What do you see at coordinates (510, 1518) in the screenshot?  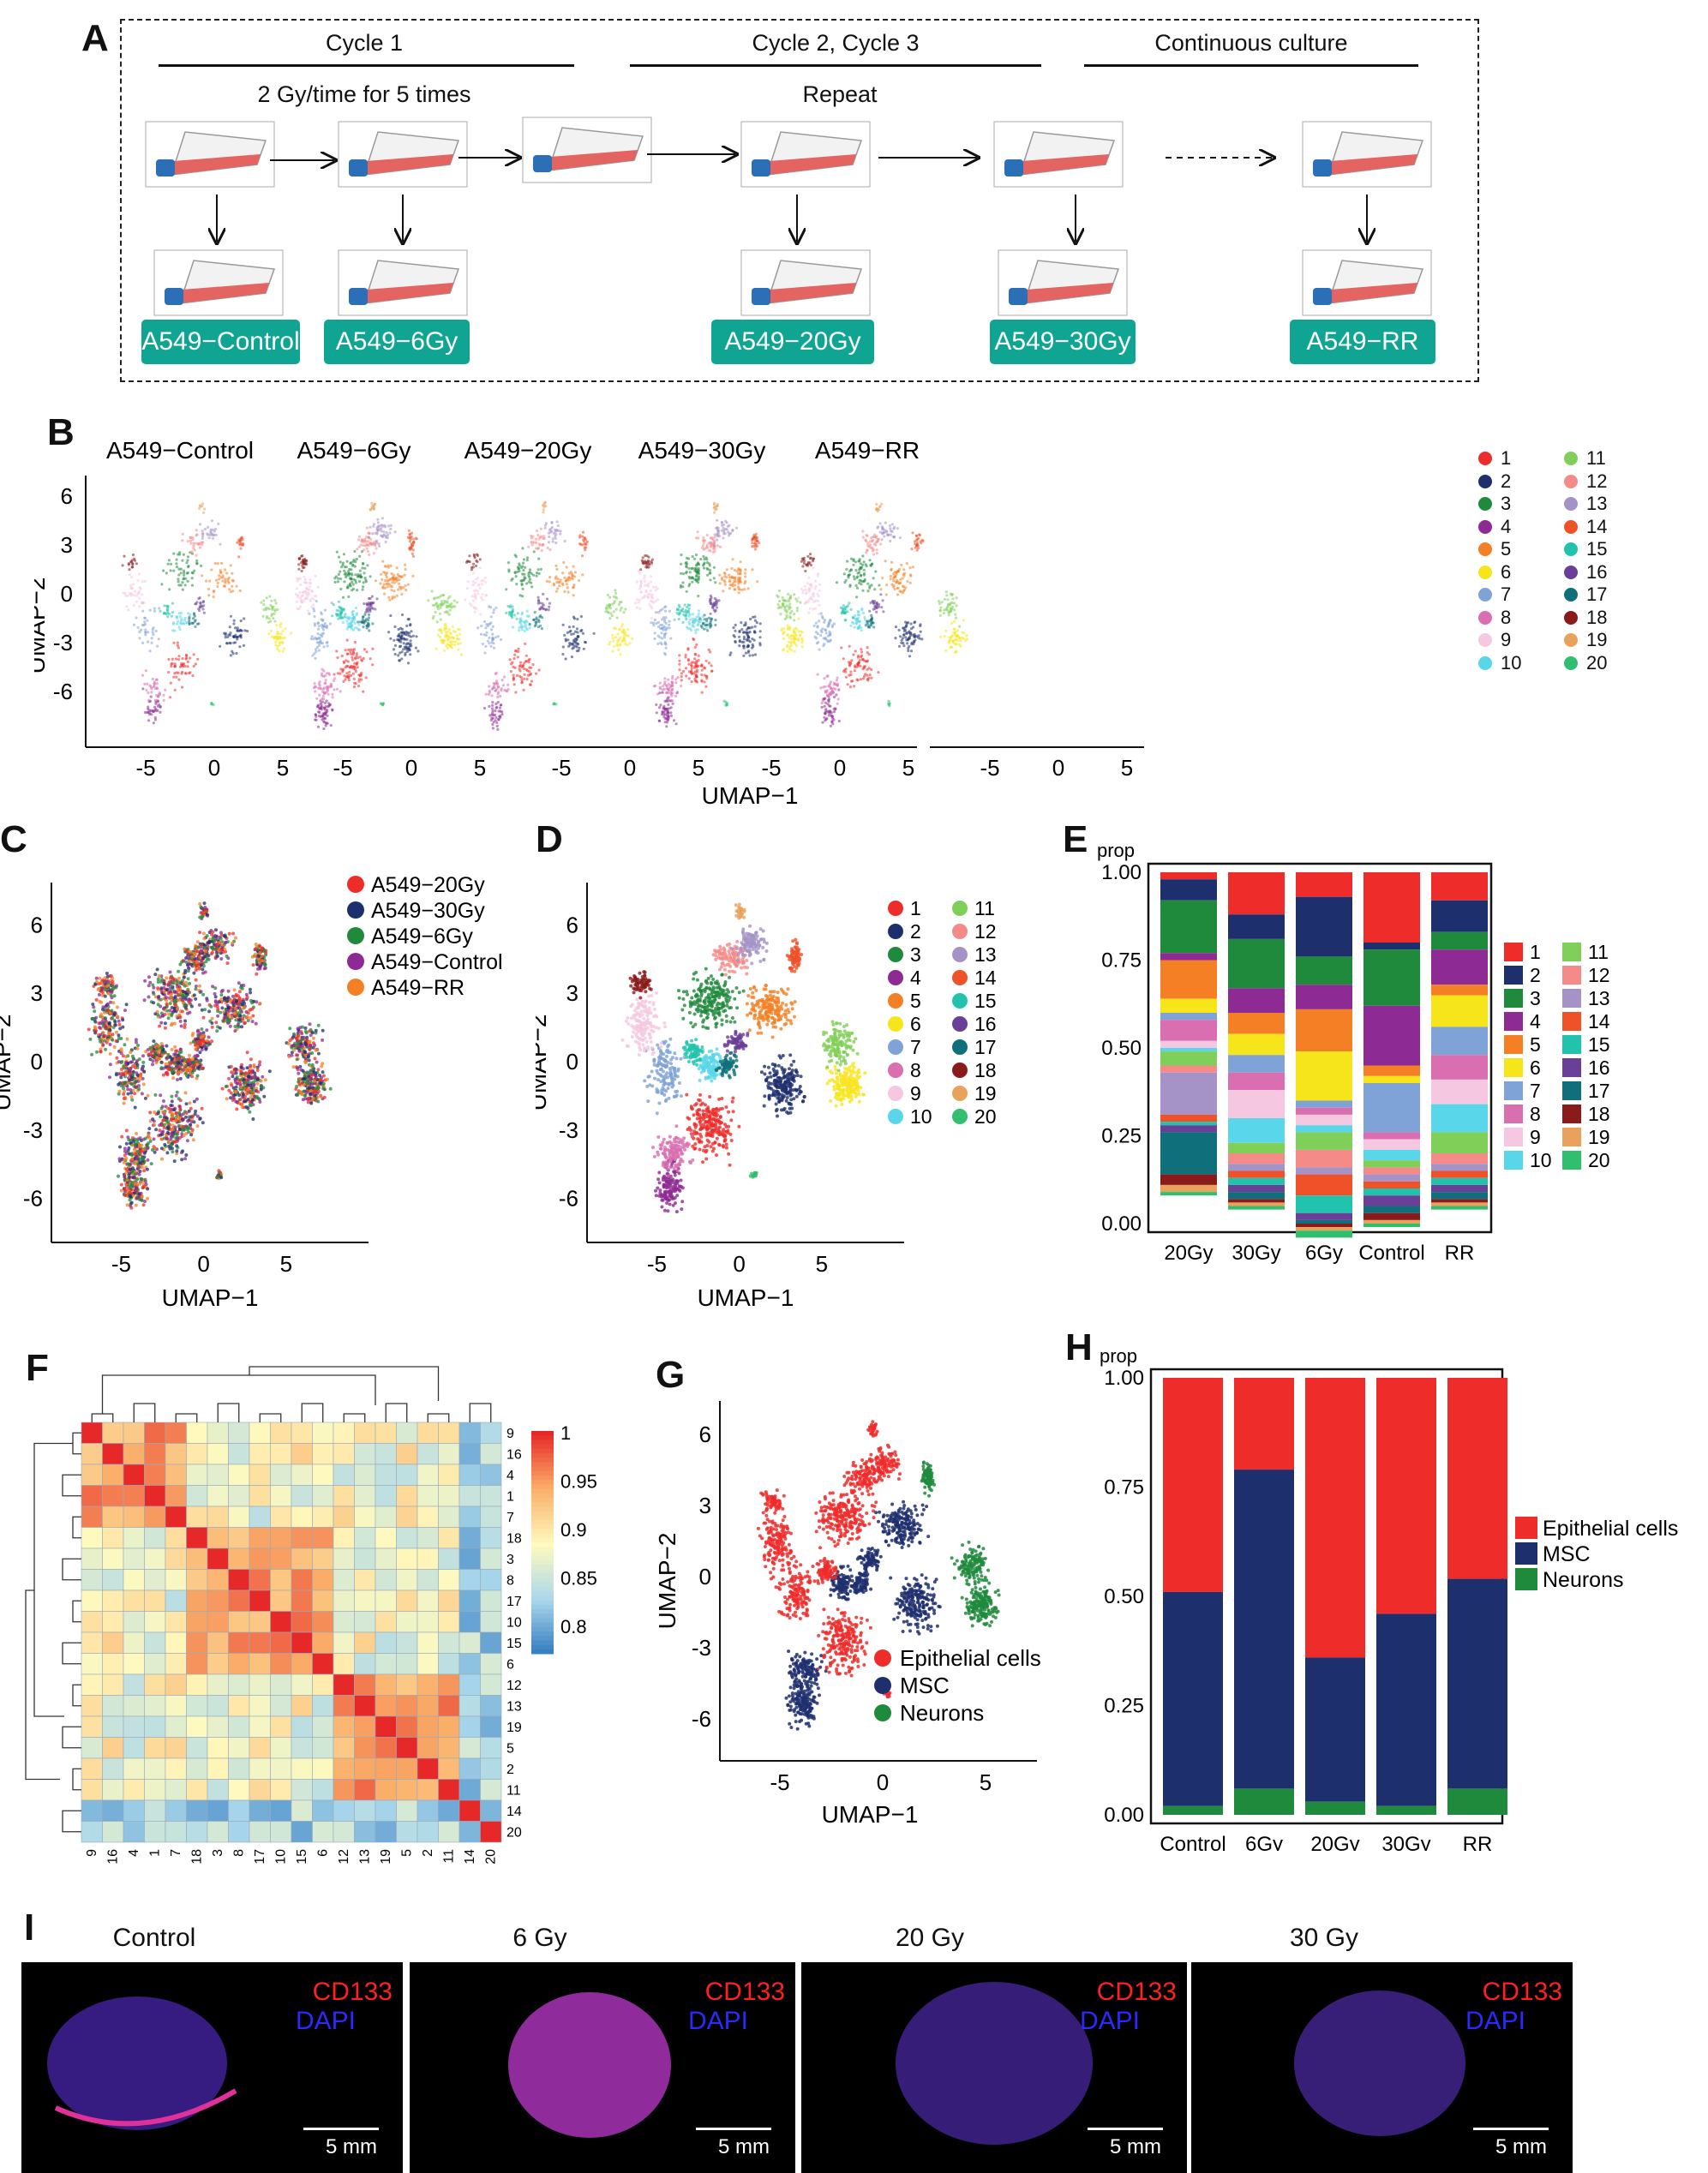 I see `heatmap-row-label: 7` at bounding box center [510, 1518].